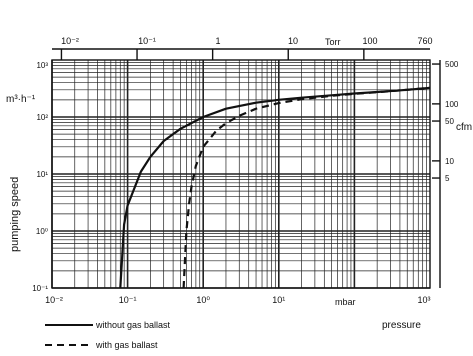 This screenshot has width=473, height=356. Describe the element at coordinates (15, 214) in the screenshot. I see `y-axis-label: pumping speed` at that location.